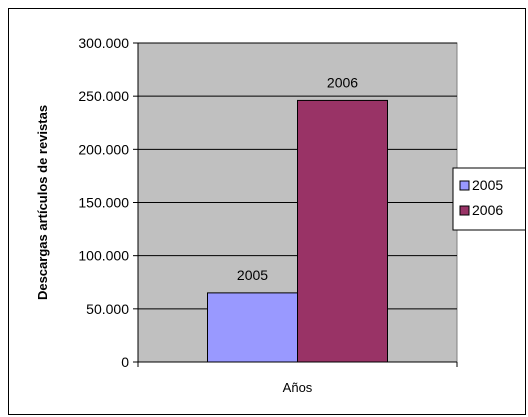  What do you see at coordinates (342, 82) in the screenshot?
I see `data-label-2006: 2006` at bounding box center [342, 82].